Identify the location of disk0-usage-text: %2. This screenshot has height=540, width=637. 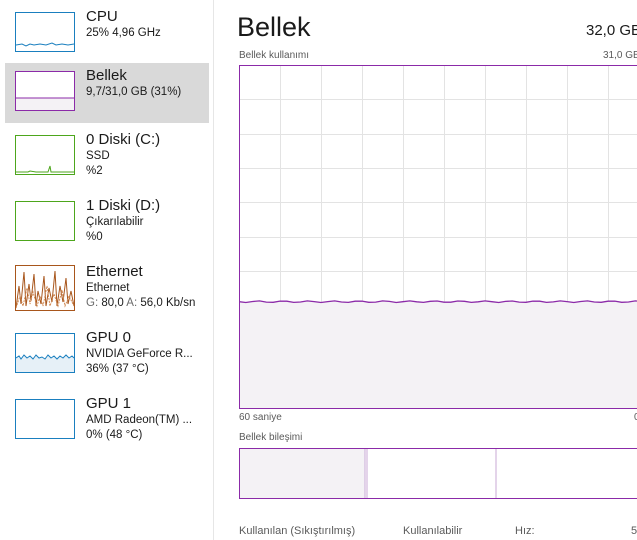
(94, 171).